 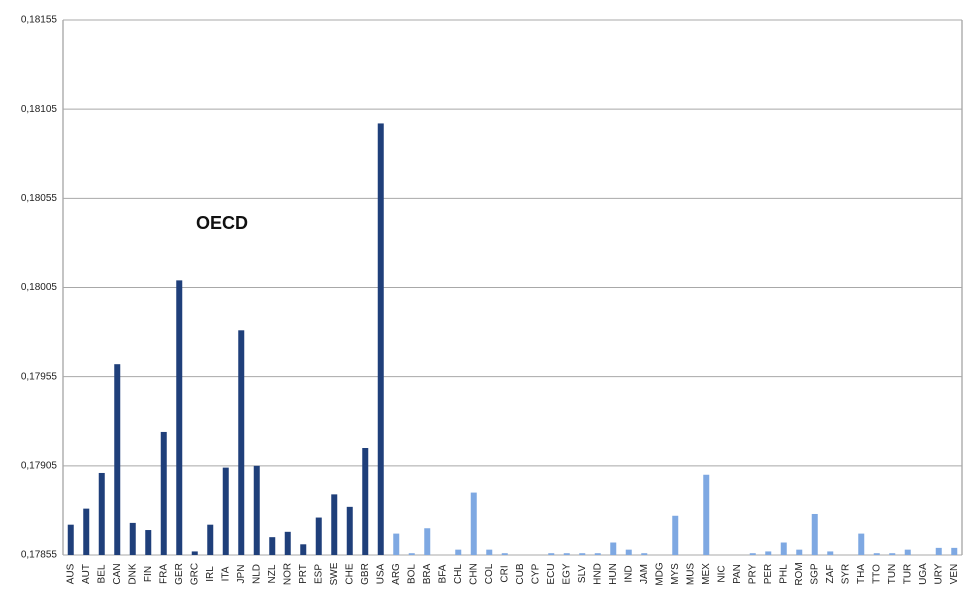 What do you see at coordinates (752, 573) in the screenshot?
I see `x-tick-label: PRY` at bounding box center [752, 573].